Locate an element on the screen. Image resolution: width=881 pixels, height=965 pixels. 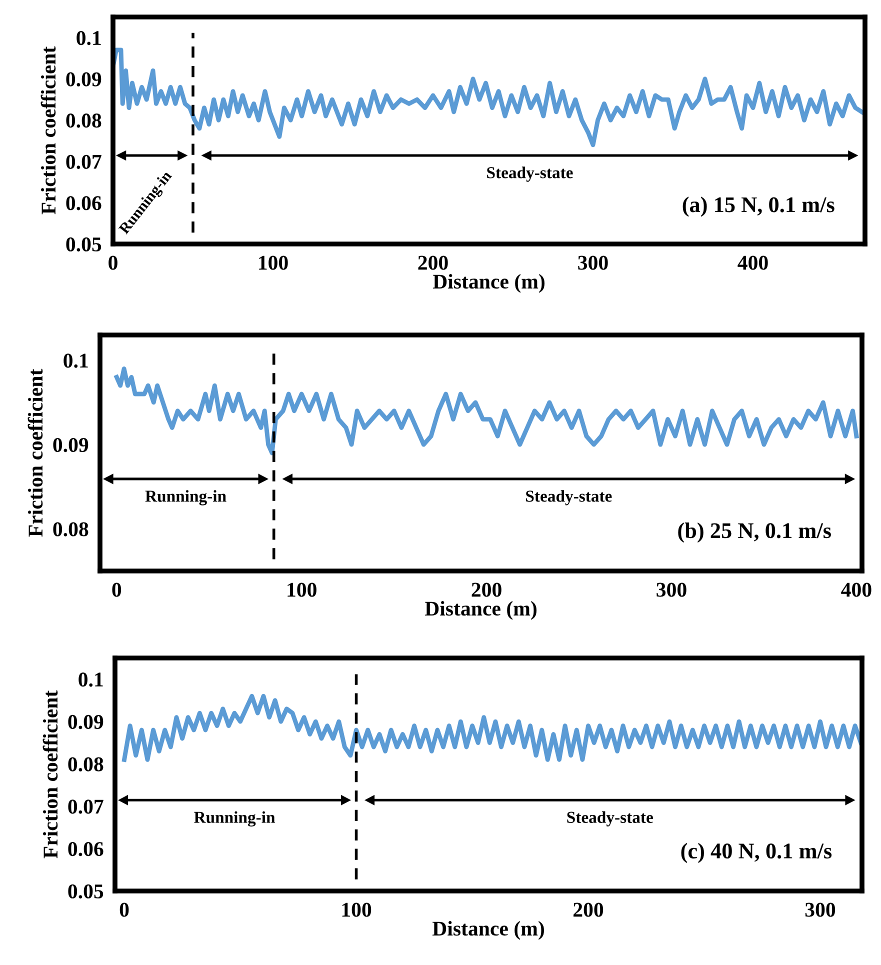
annotation: (b) 25 N, 0.1 m/s is located at coordinates (754, 532).